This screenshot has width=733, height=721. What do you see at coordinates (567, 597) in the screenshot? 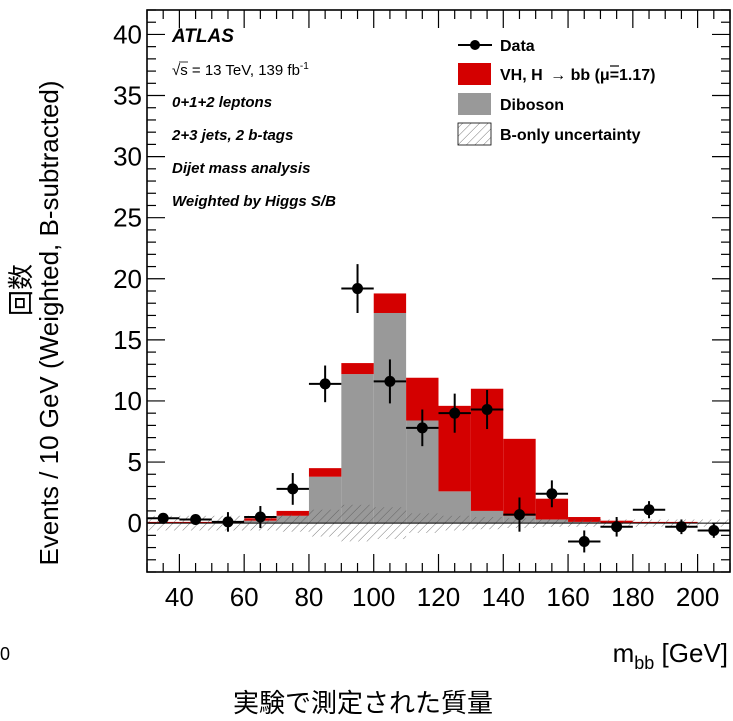
I see `x-tick-label: 160` at bounding box center [567, 597].